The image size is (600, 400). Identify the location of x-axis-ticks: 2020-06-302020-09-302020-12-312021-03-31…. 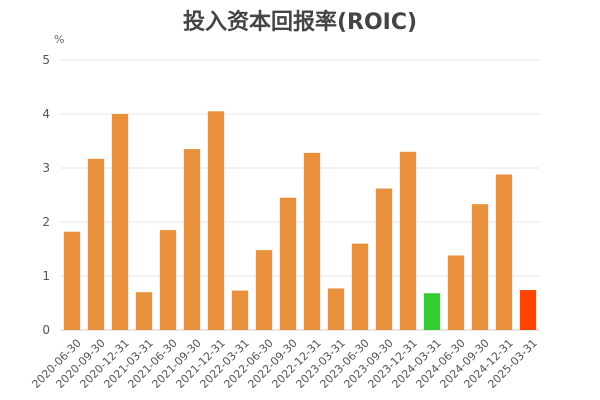
(284, 364).